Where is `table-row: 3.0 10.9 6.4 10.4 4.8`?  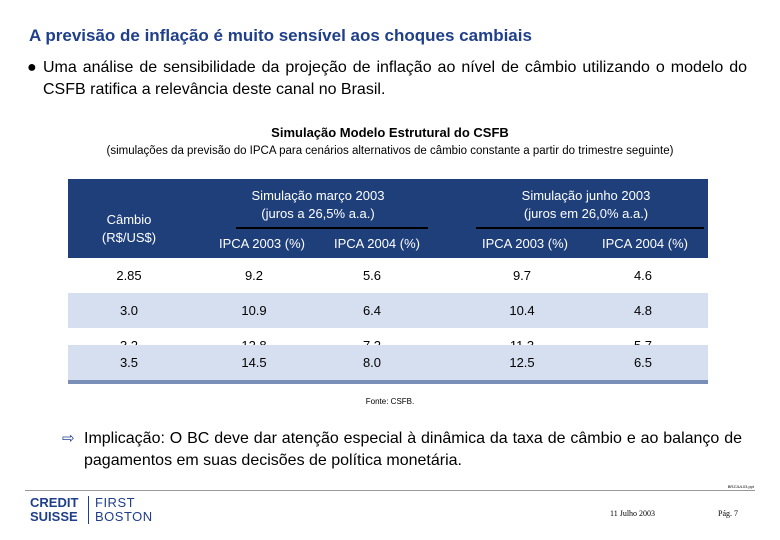 table-row: 3.0 10.9 6.4 10.4 4.8 is located at coordinates (388, 310).